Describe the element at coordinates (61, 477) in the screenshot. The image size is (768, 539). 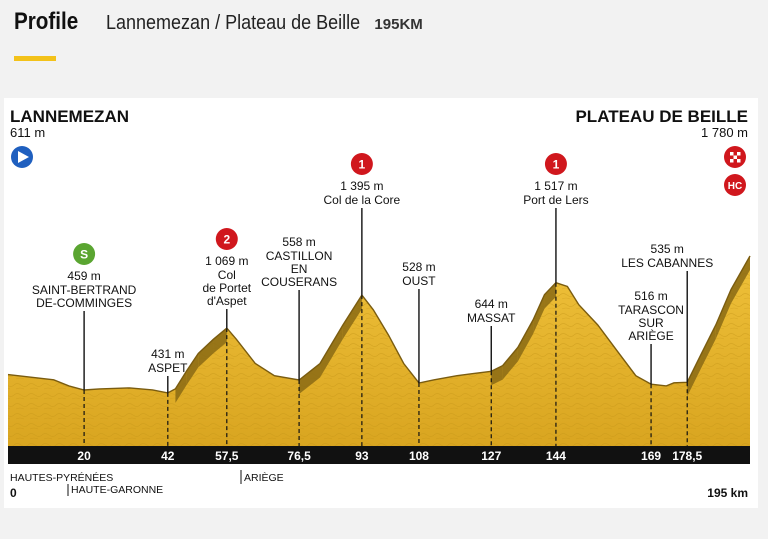
I see `region-label: HAUTES-PYRÉNÉES` at that location.